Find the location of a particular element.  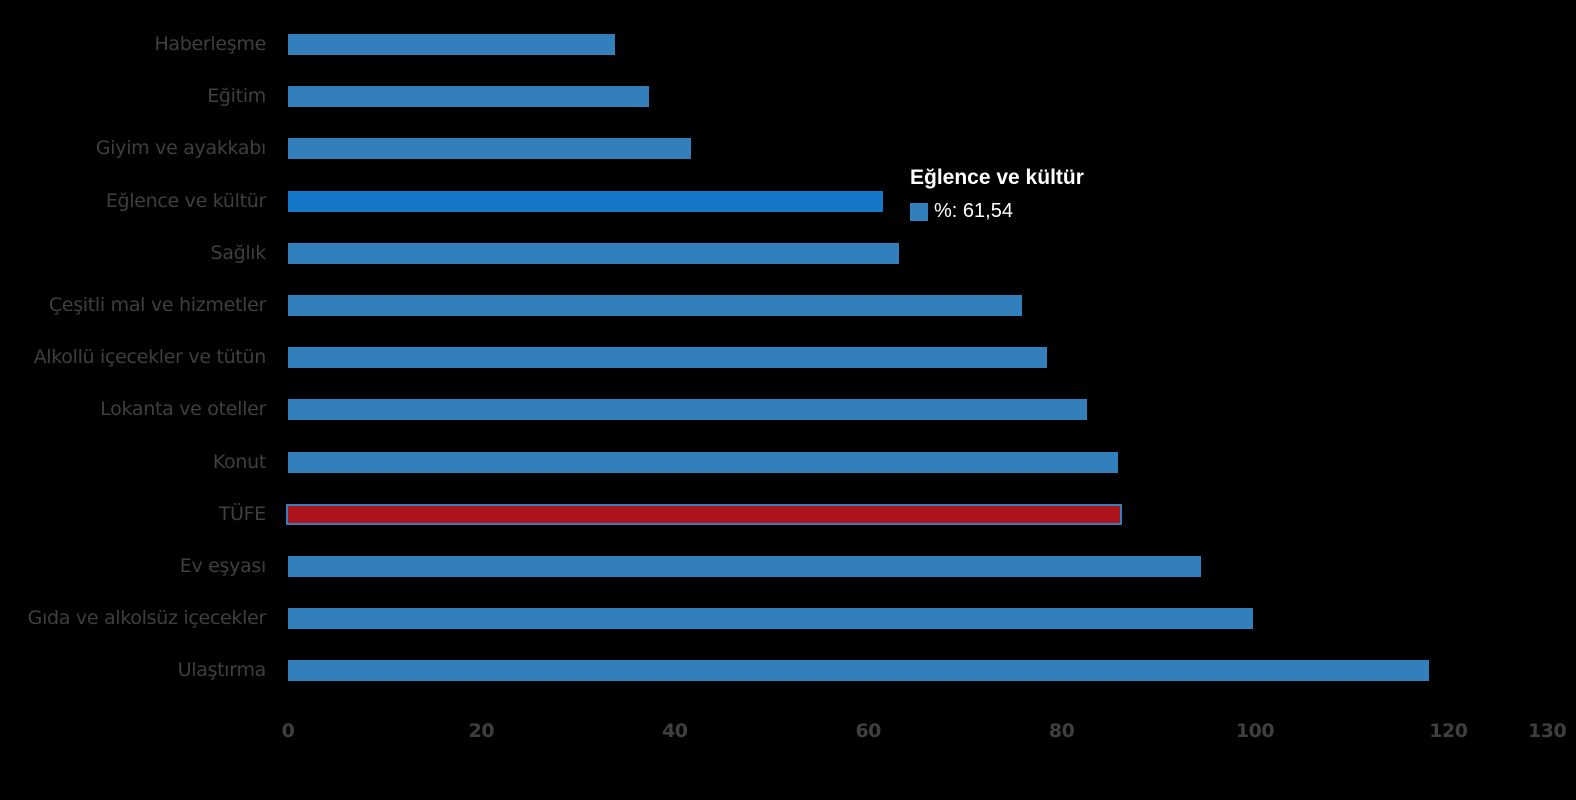

category-label: Çeşitli mal ve hizmetler is located at coordinates (157, 305).